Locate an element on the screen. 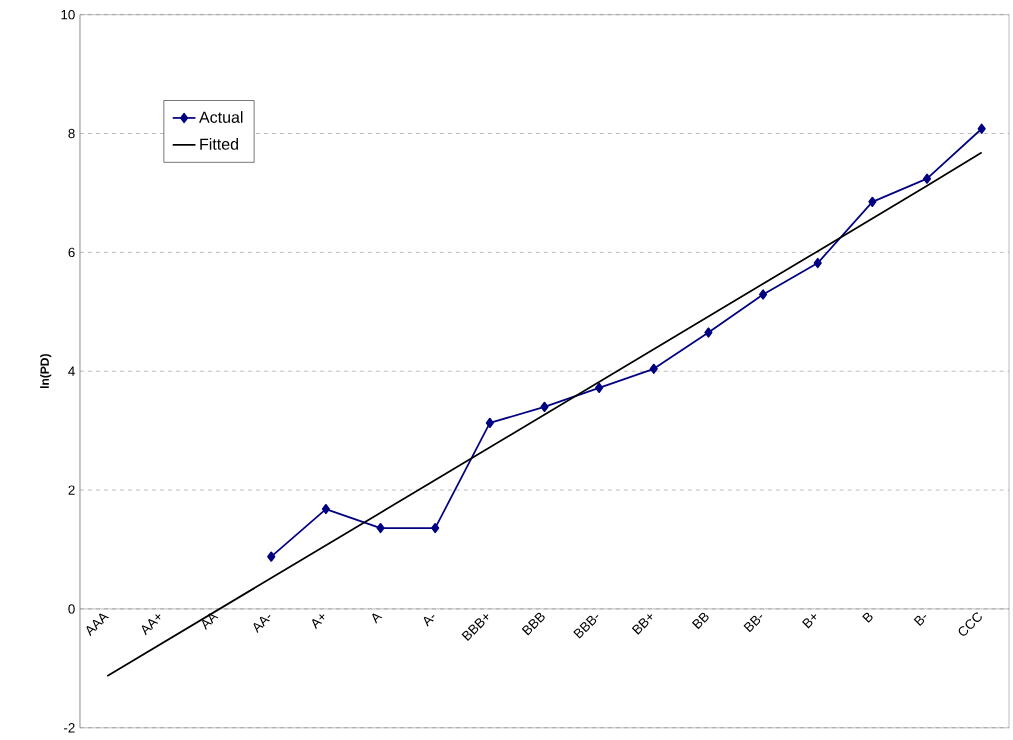 The image size is (1013, 740). y-tick-label: 4 is located at coordinates (71, 371).